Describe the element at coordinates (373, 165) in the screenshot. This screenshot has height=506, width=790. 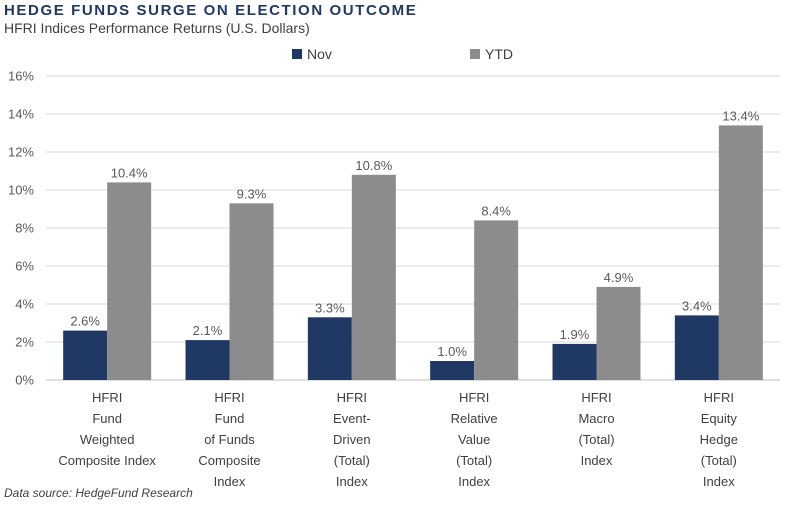
I see `data-label-ytd: 10.8%` at that location.